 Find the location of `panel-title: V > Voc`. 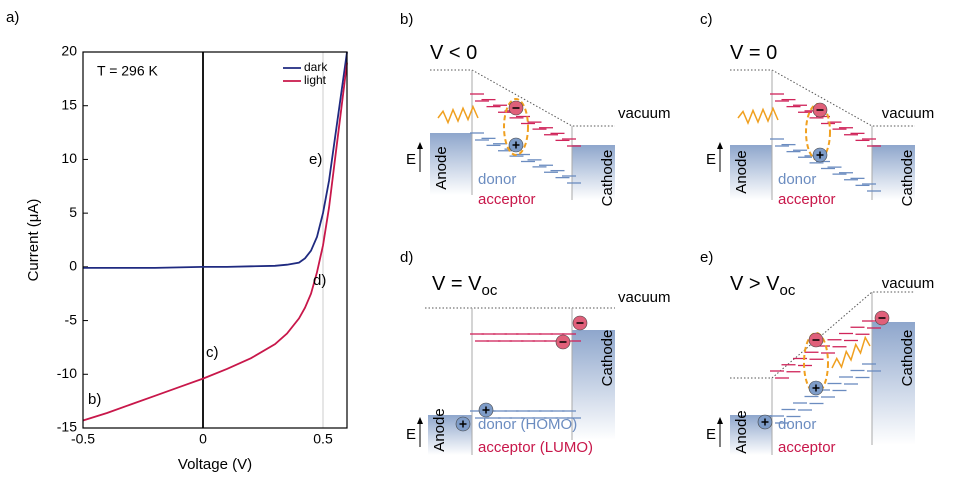

panel-title: V > Voc is located at coordinates (763, 286).